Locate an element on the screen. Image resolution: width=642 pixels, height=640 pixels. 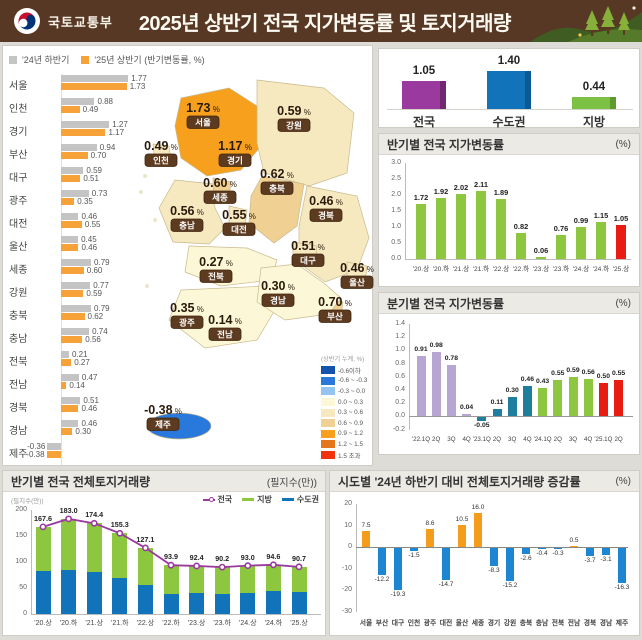
y-tick: 0.4 is located at coordinates (400, 389).